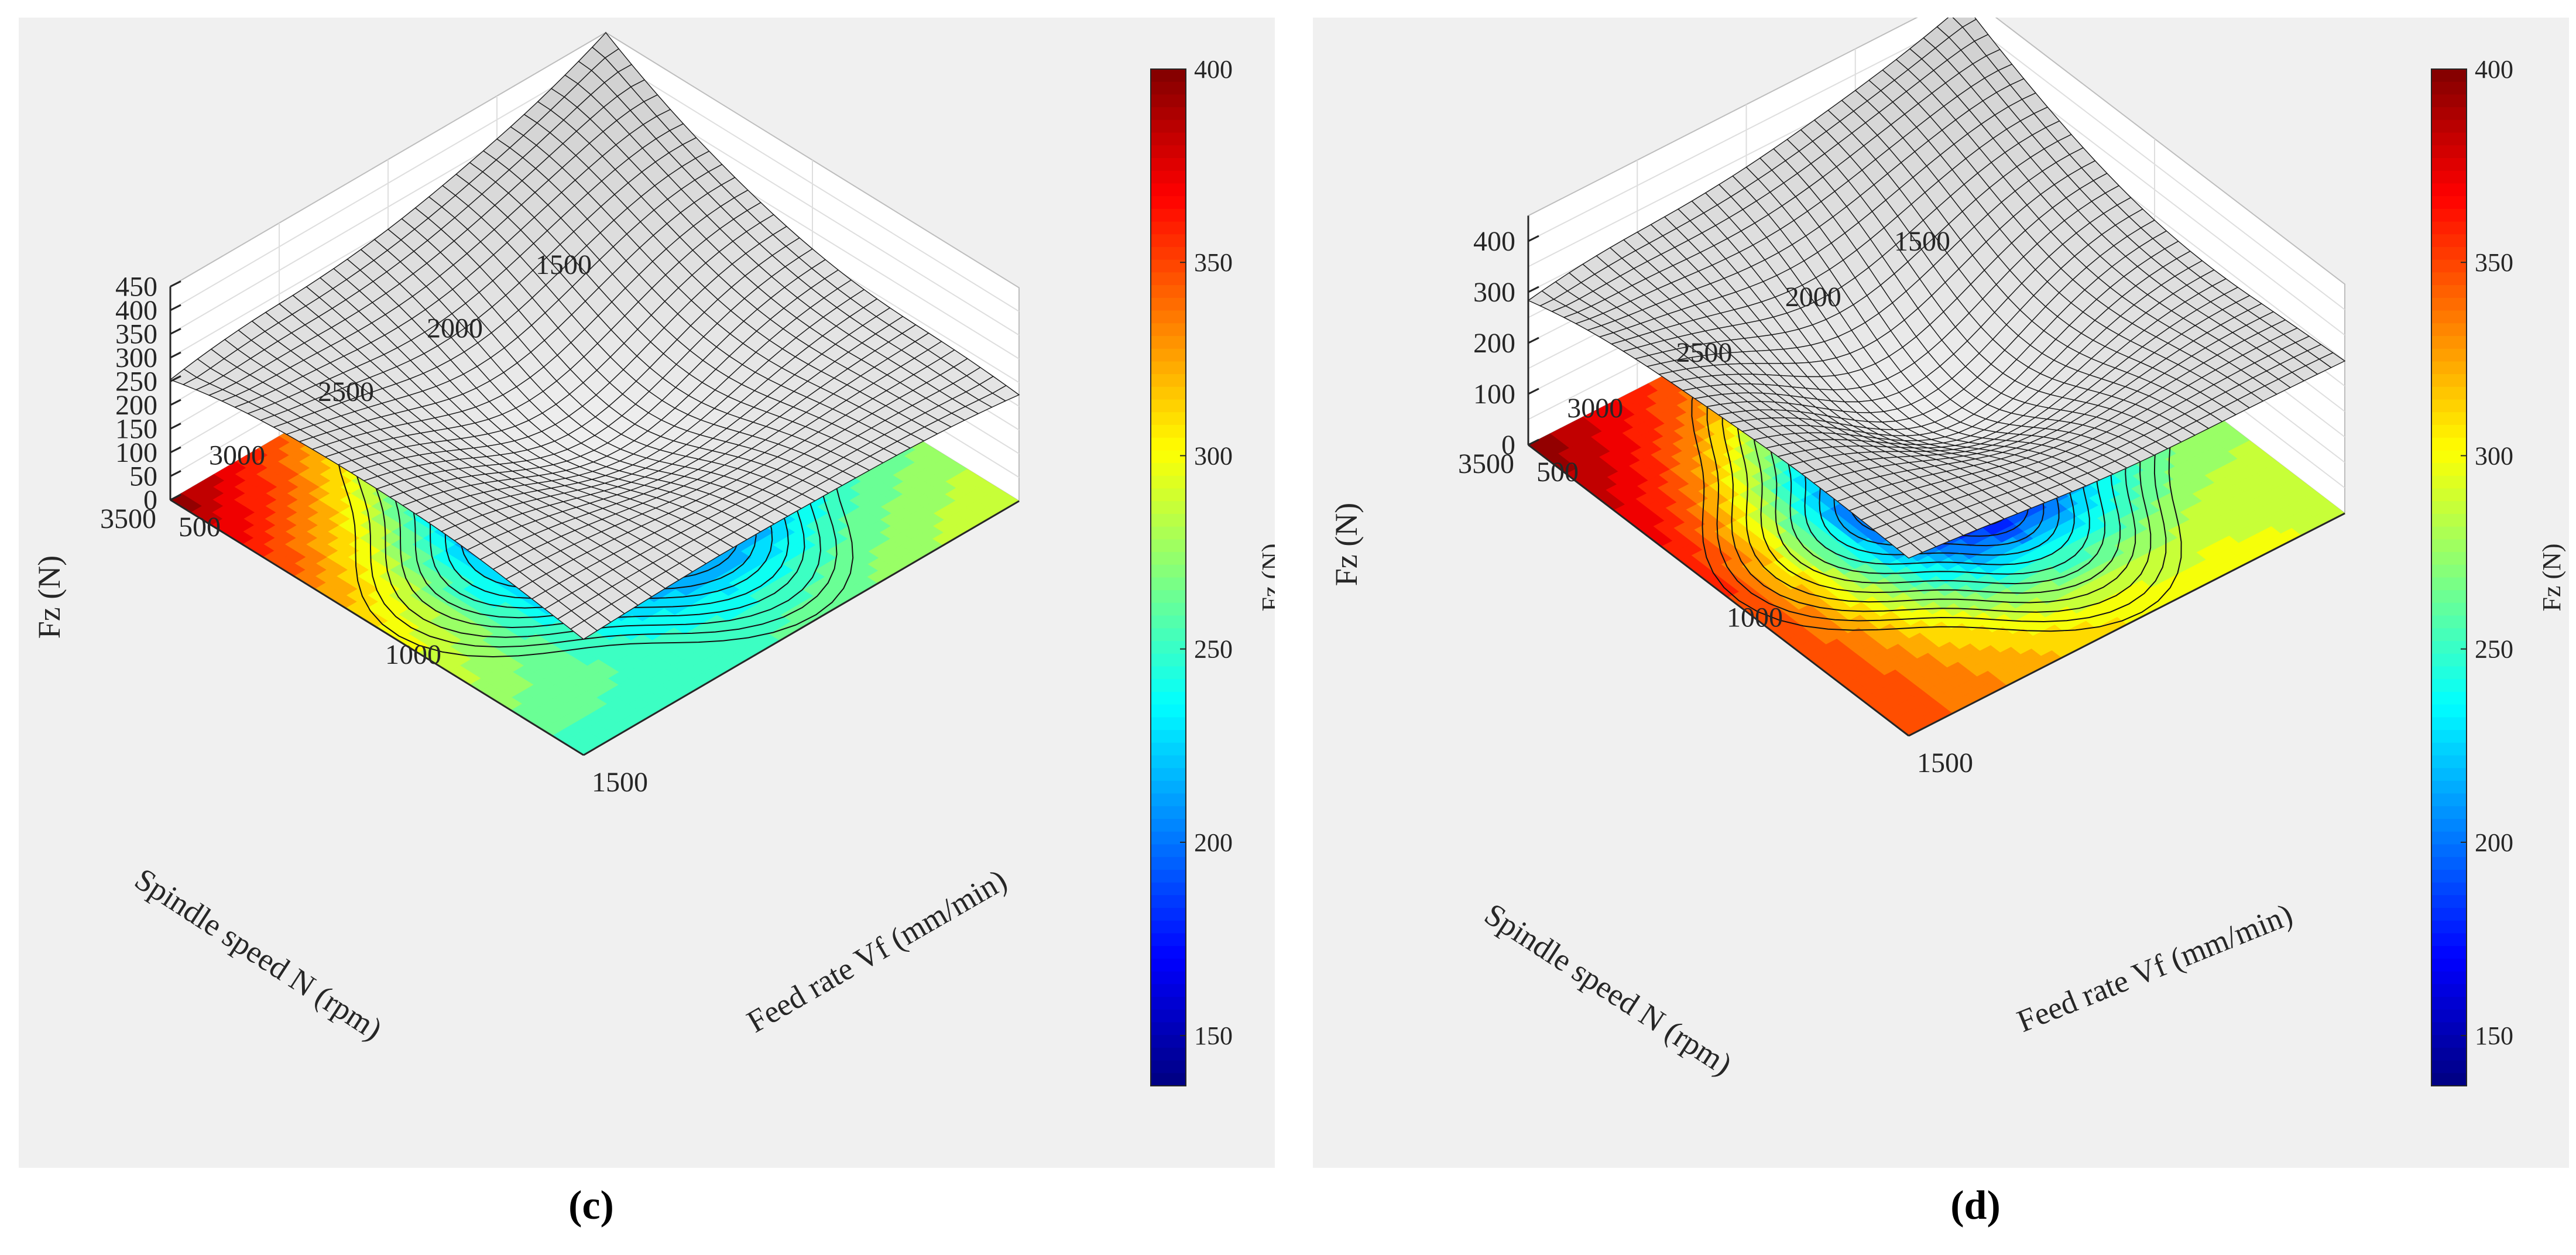 The image size is (2576, 1255). What do you see at coordinates (377, 627) in the screenshot?
I see `y-axis-line` at bounding box center [377, 627].